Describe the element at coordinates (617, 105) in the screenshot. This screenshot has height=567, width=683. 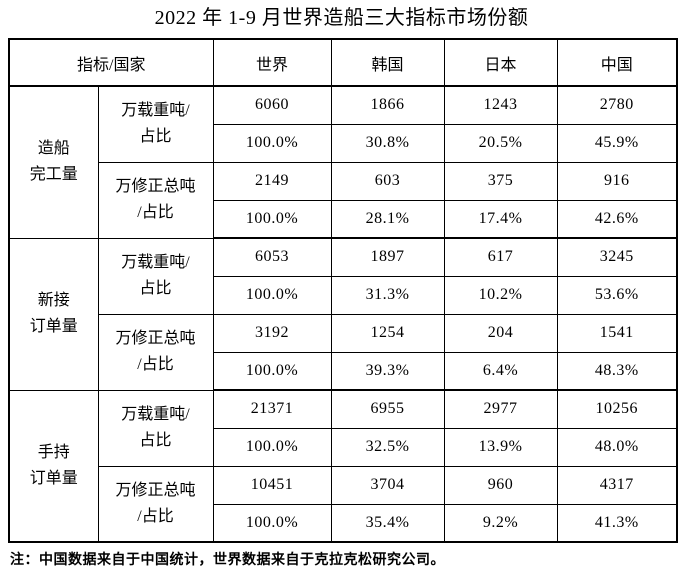
I see `value-cell: 2780` at that location.